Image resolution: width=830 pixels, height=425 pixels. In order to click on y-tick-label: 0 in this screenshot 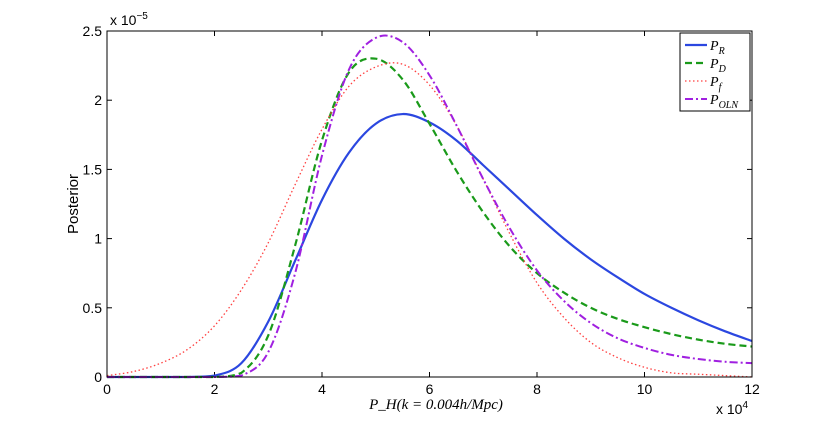, I will do `click(98, 377)`.